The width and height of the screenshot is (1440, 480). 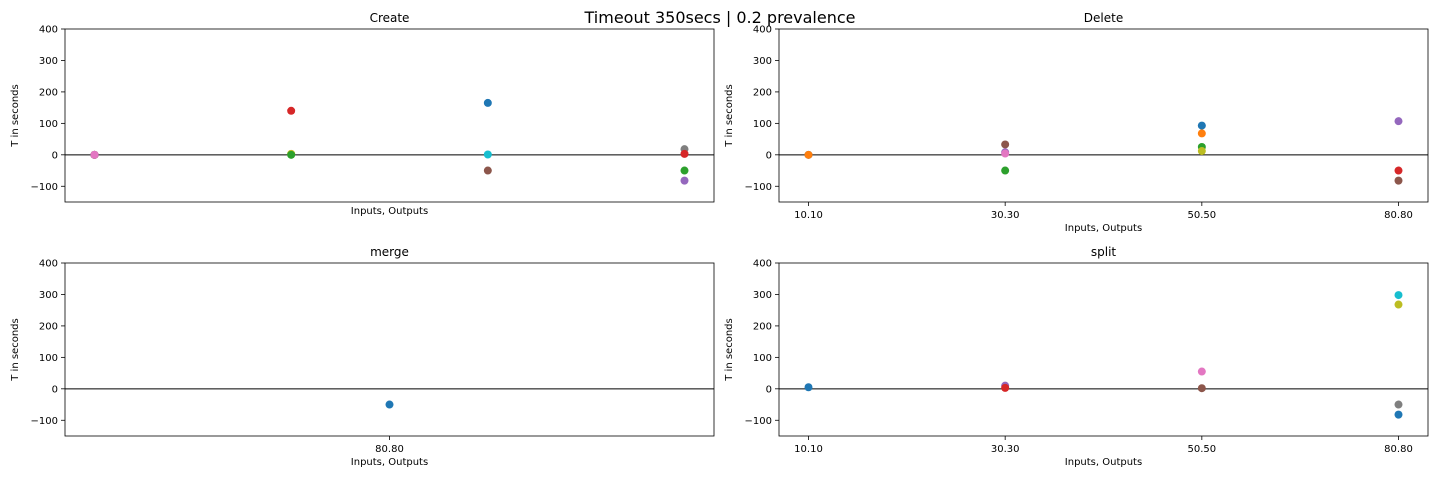 I want to click on panel-title: split, so click(x=1104, y=252).